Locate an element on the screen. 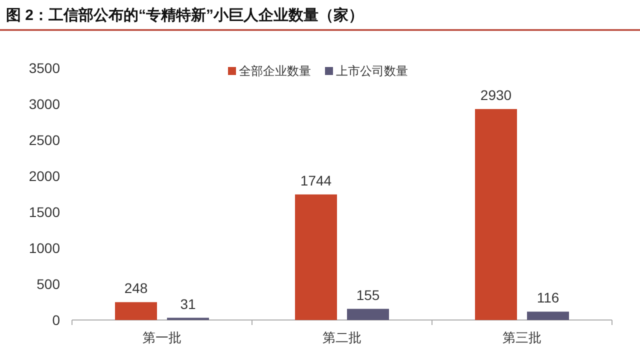 Image resolution: width=640 pixels, height=361 pixels. x-tick-label: 第三批 is located at coordinates (522, 337).